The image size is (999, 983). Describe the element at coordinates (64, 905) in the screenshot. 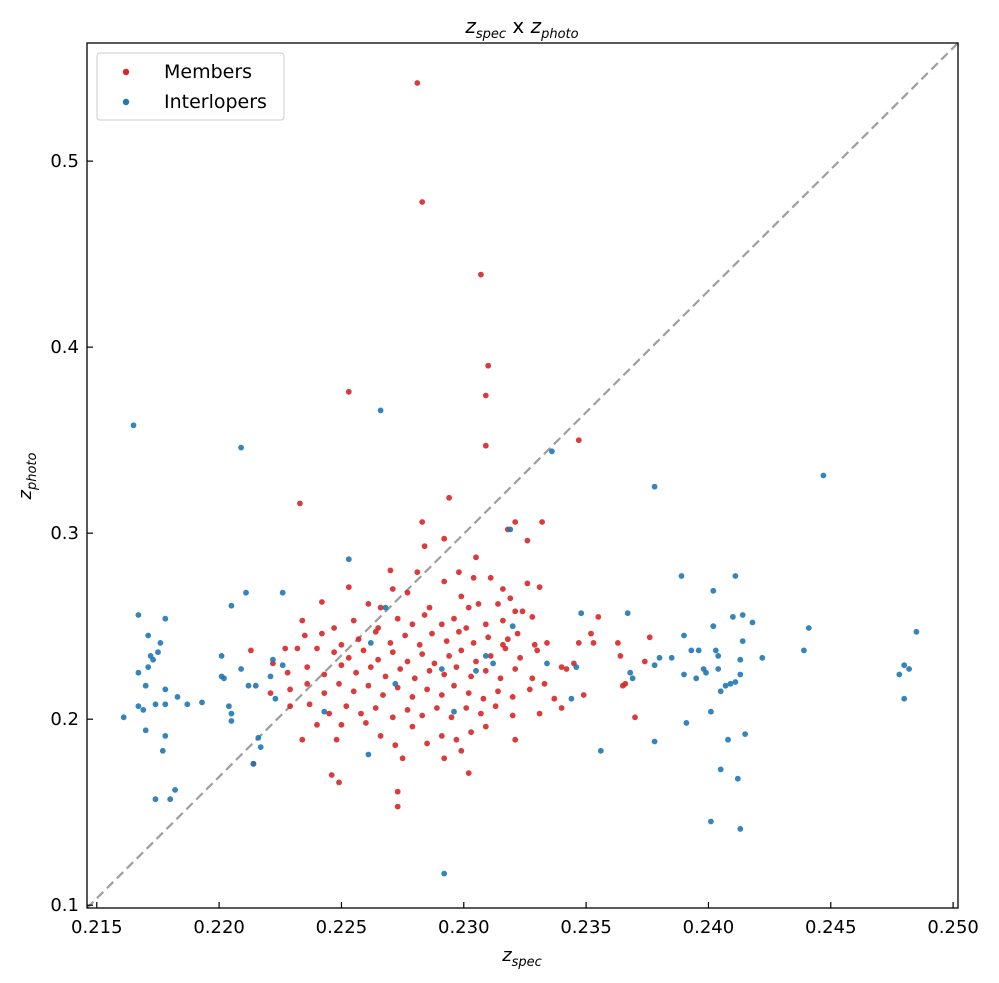

I see `y-tick-label: 0.1` at that location.